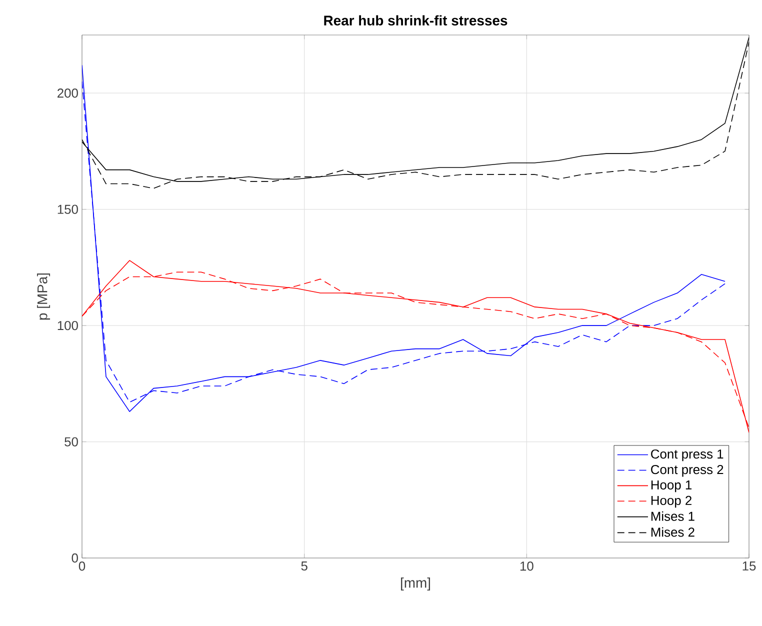 This screenshot has width=762, height=626. Describe the element at coordinates (43, 296) in the screenshot. I see `y-axis-title: p [MPa]` at that location.